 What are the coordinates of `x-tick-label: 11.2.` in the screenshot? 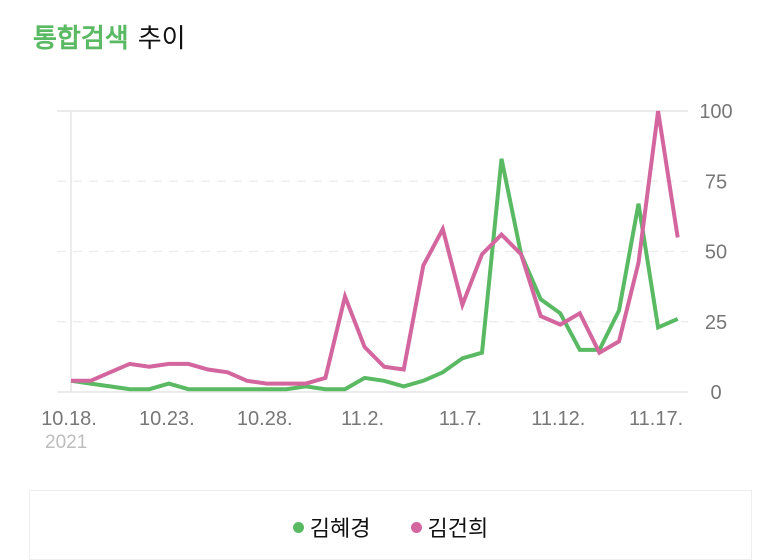 It's located at (362, 419).